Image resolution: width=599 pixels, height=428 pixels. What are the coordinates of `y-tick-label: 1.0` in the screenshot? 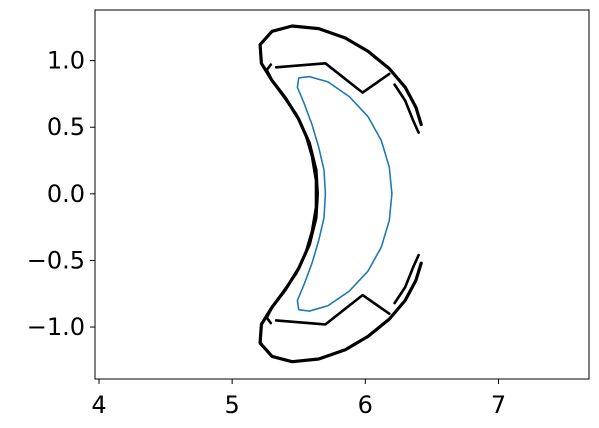 It's located at (66, 61).